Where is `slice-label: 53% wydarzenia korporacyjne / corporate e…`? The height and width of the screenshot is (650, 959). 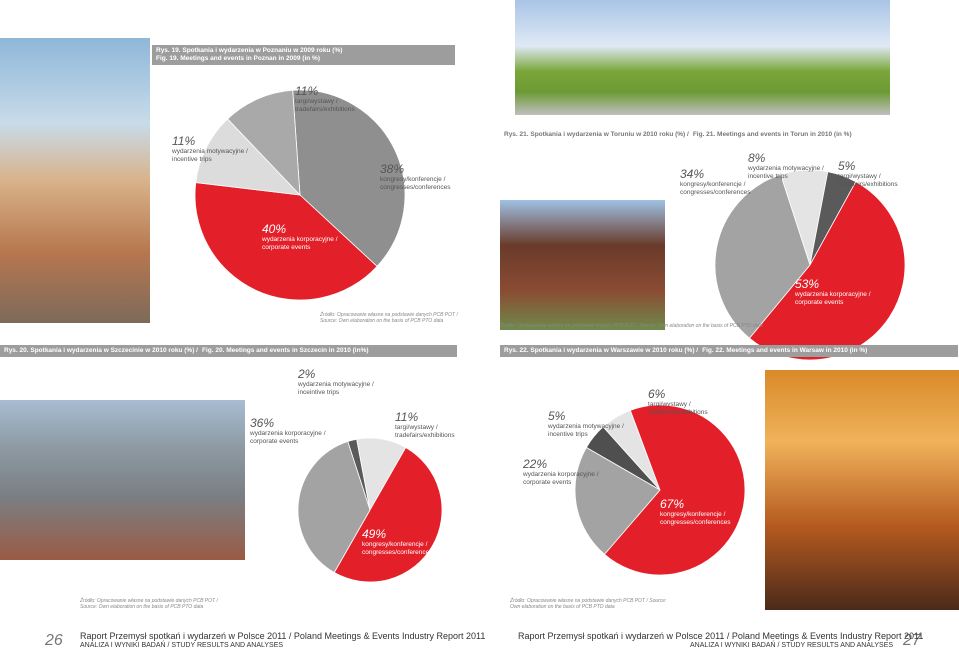
slice-label: 53% wydarzenia korporacyjne / corporate e… is located at coordinates (833, 292).